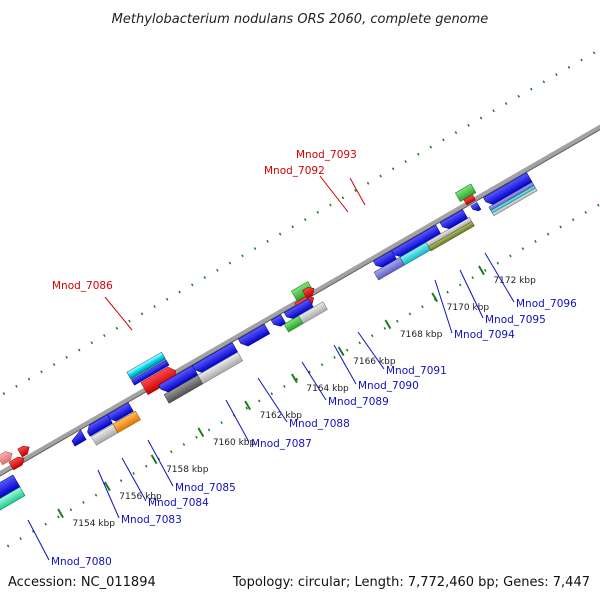  I want to click on tick-label: 7166 kbp, so click(374, 362).